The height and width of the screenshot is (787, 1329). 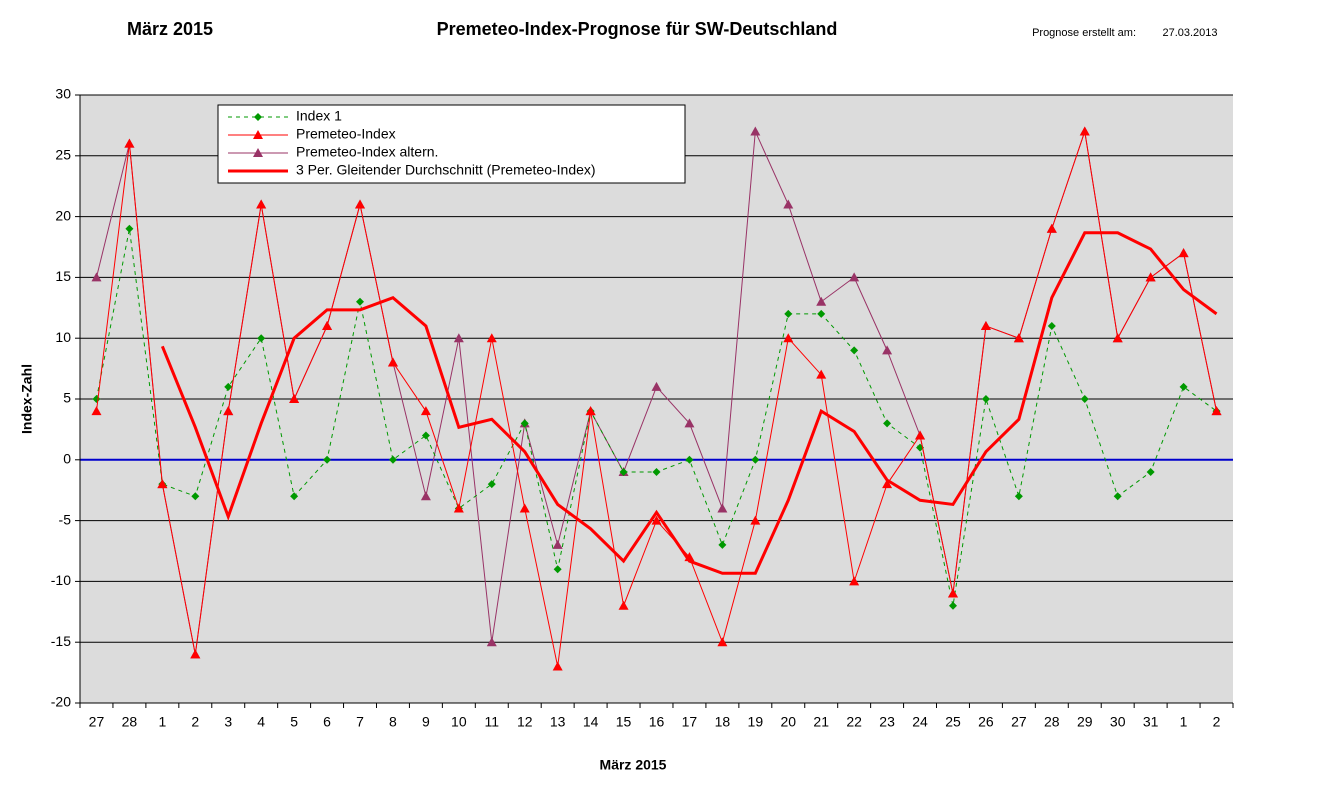 I want to click on chart-subtitle: März 2015, so click(x=170, y=29).